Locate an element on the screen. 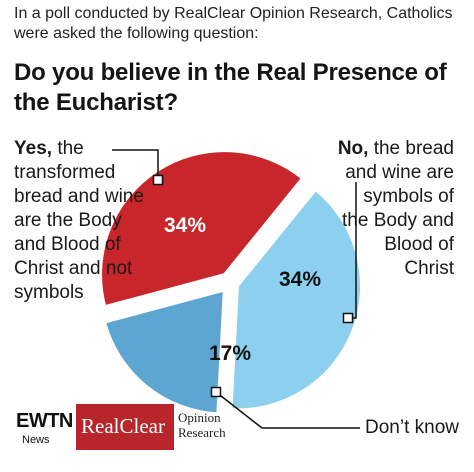 This screenshot has width=474, height=472. ewtn-news-text: News is located at coordinates (36, 440).